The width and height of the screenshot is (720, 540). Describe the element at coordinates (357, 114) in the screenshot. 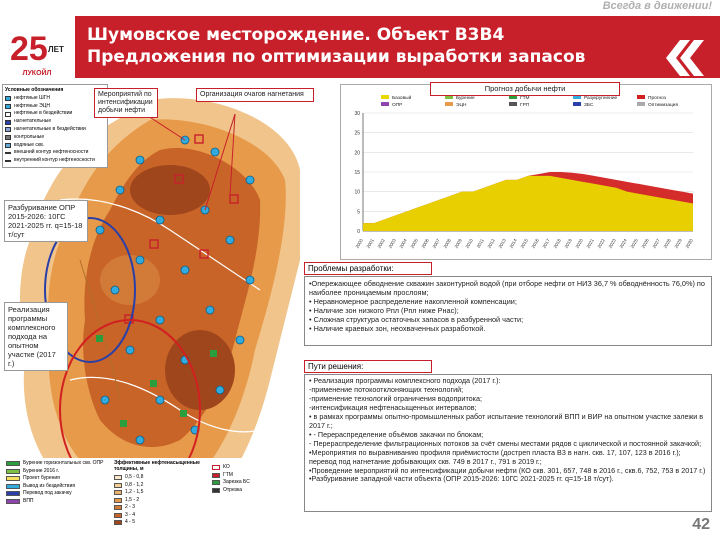

I see `y-tick-label: 30` at that location.